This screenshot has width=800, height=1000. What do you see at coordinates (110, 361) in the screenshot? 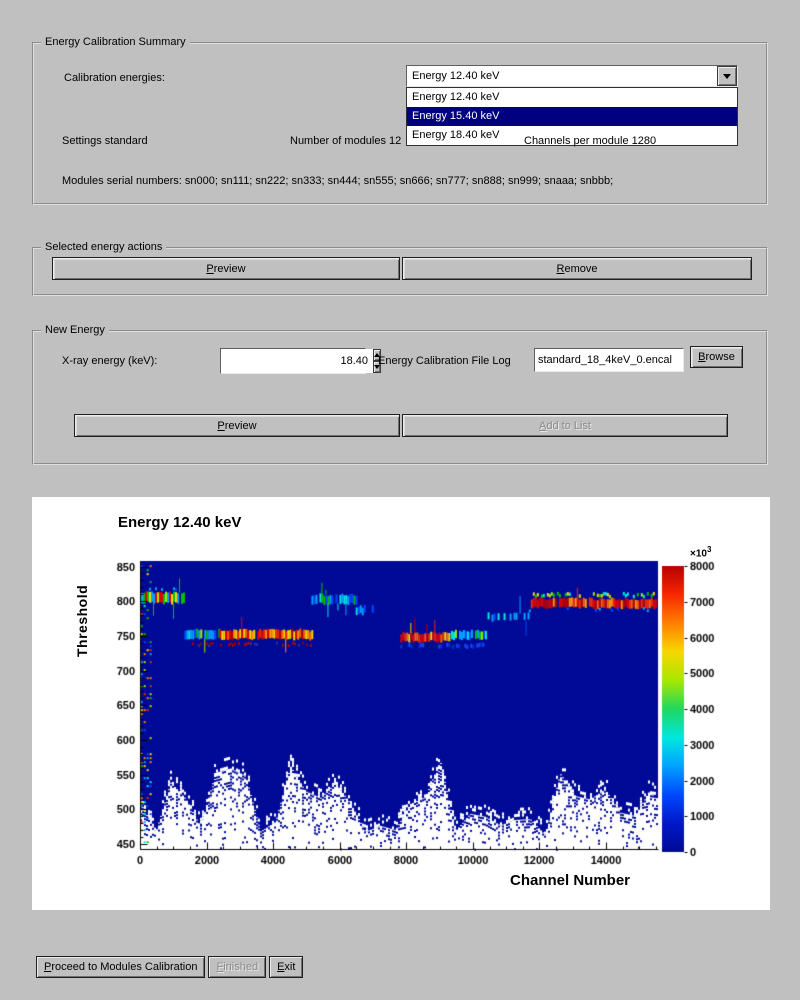
I see `xray-energy-label: X-ray energy (keV):` at bounding box center [110, 361].